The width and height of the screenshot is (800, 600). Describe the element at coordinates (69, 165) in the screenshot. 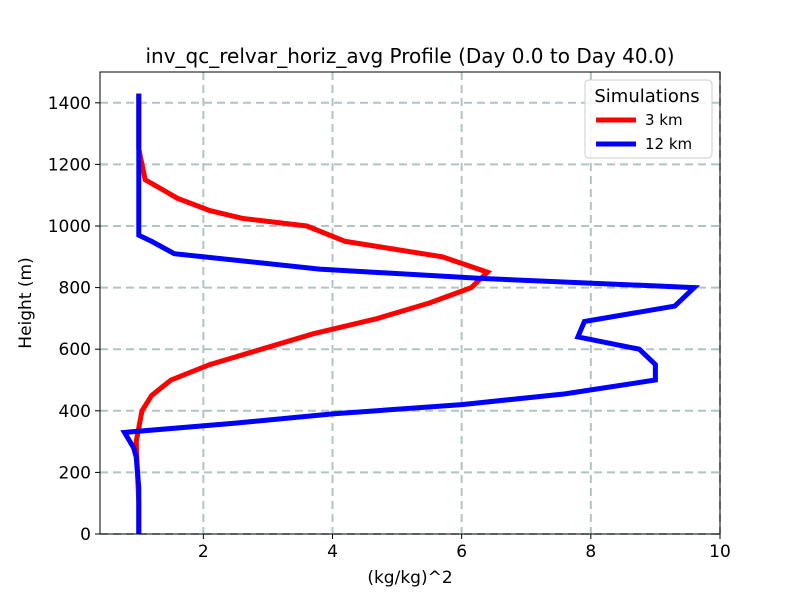

I see `y-tick-label: 1200` at that location.